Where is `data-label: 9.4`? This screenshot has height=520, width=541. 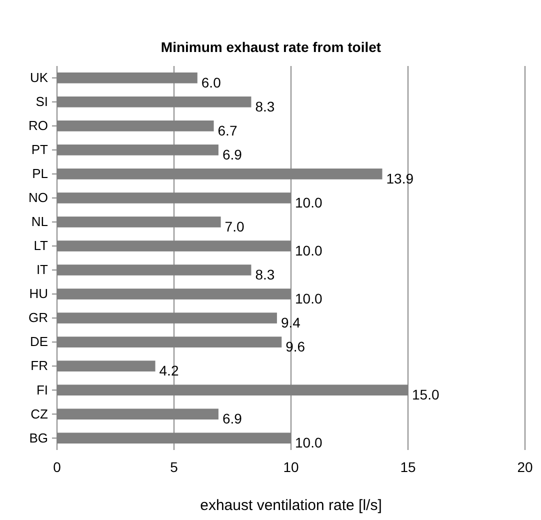 data-label: 9.4 is located at coordinates (290, 322).